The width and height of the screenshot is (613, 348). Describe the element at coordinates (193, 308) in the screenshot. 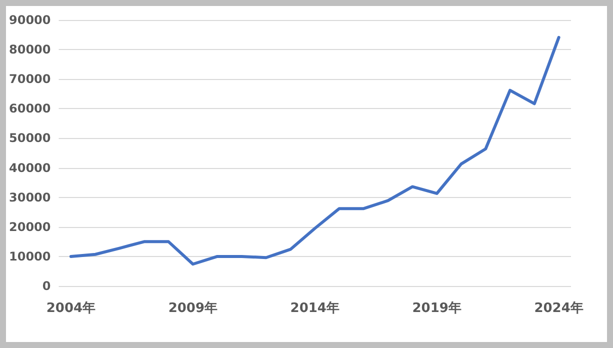

I see `x-tick-label: 2009年` at that location.